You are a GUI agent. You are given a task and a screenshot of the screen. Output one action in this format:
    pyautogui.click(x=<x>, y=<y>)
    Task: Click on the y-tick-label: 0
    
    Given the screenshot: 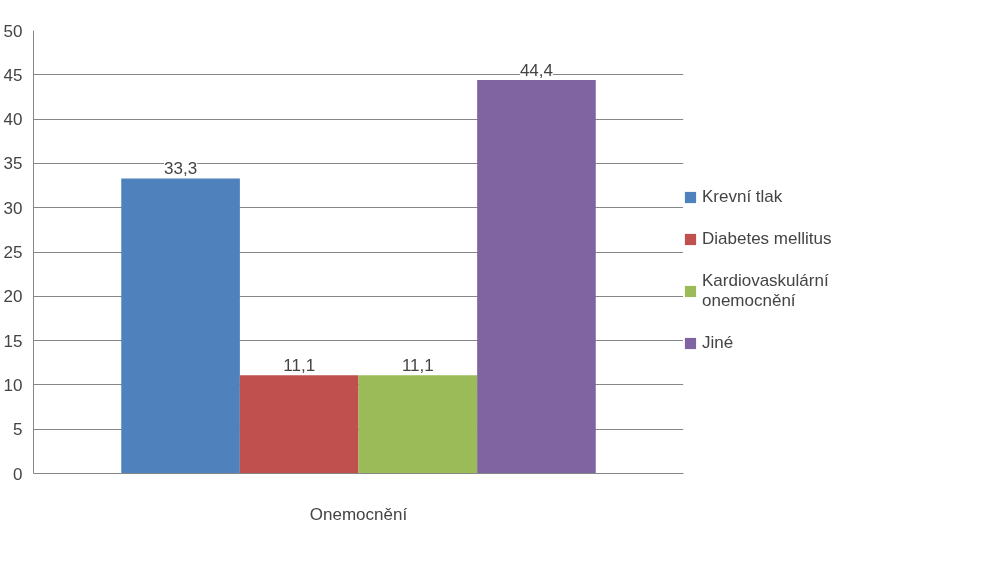 What is the action you would take?
    pyautogui.click(x=18, y=474)
    